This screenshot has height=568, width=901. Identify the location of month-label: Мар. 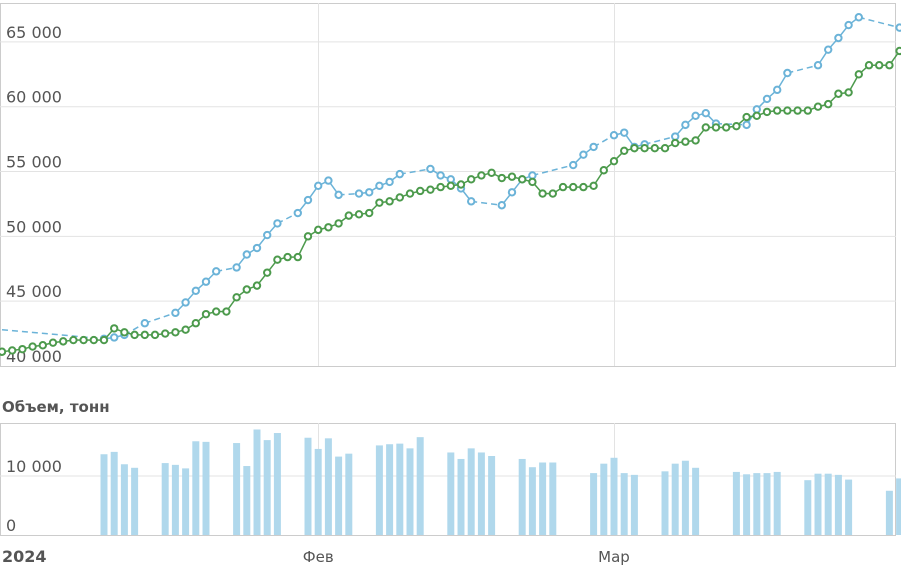
(614, 557).